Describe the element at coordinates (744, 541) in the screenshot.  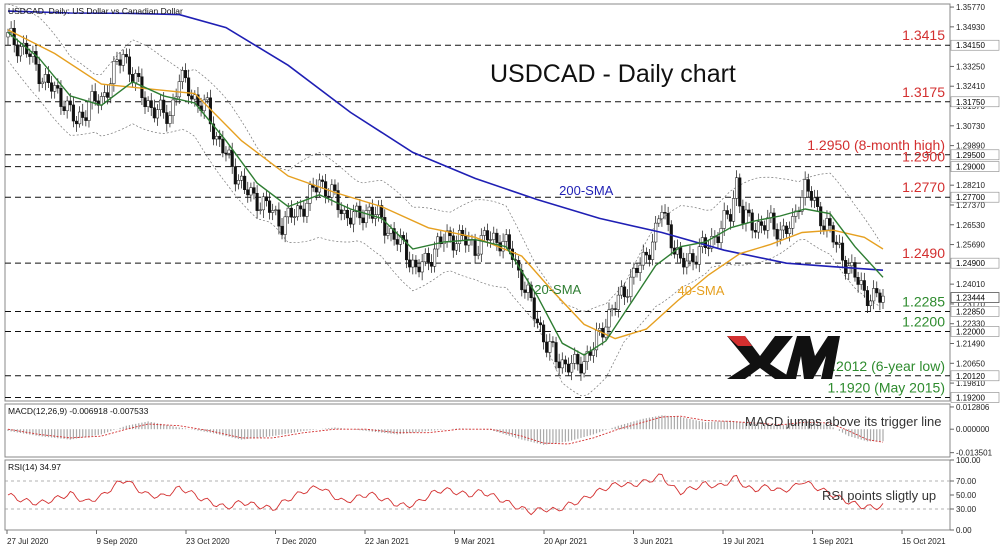
I see `x-tick-label: 19 Jul 2021` at that location.